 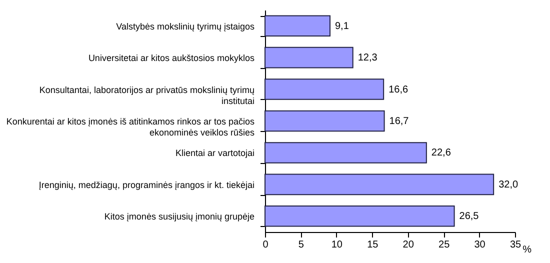 What do you see at coordinates (146, 95) in the screenshot?
I see `y-tick-label: Konsultantai, laboratorijos ar privatūs mokslinių tyrimų institutai` at bounding box center [146, 95].